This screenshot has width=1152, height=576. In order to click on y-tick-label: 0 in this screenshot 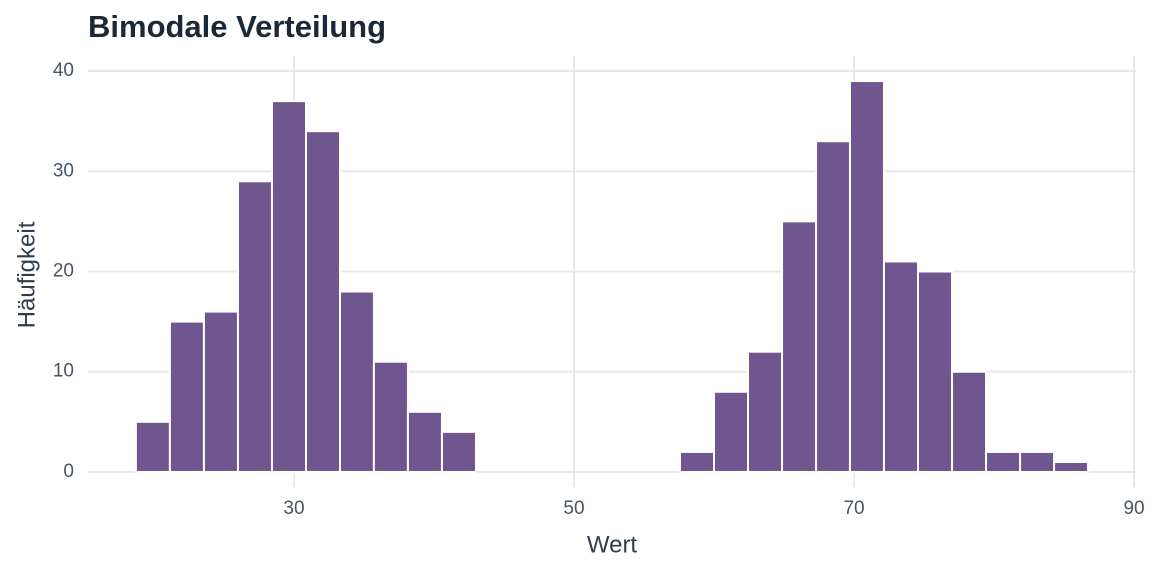, I will do `click(68, 471)`.